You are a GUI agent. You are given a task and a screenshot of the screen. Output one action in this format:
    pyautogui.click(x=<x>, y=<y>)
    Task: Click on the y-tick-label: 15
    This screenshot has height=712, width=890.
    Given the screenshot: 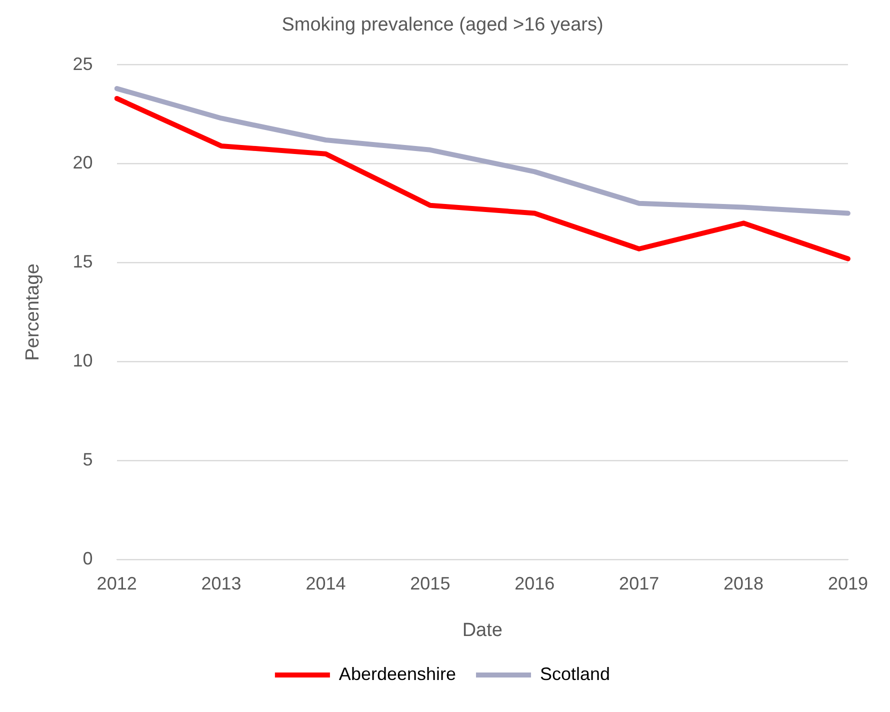 What is the action you would take?
    pyautogui.click(x=82, y=262)
    